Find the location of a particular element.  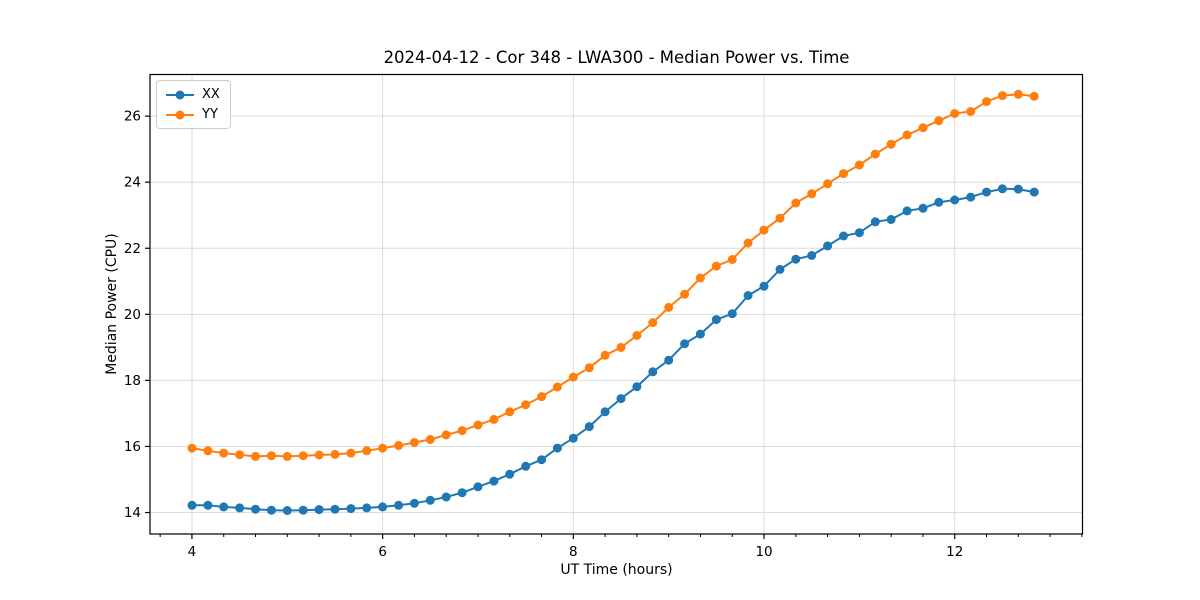

y-axis-label: Median Power (CPU) is located at coordinates (112, 304).